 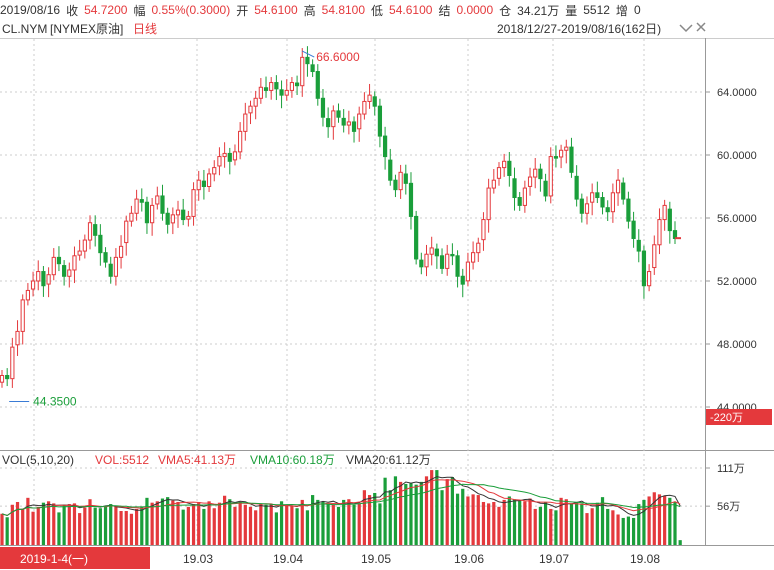 I want to click on close-icon, so click(x=701, y=27).